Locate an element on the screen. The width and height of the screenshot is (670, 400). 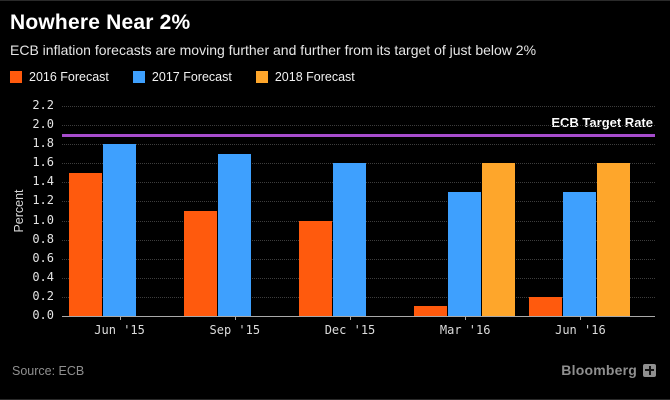
y-tick-label: 1.0 is located at coordinates (43, 219).